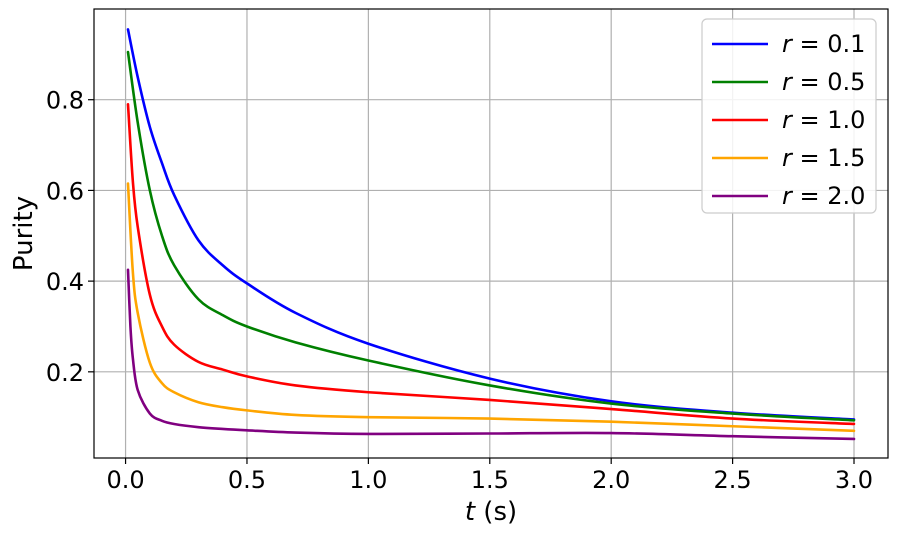  What do you see at coordinates (490, 480) in the screenshot?
I see `x-tick-label: 1.5` at bounding box center [490, 480].